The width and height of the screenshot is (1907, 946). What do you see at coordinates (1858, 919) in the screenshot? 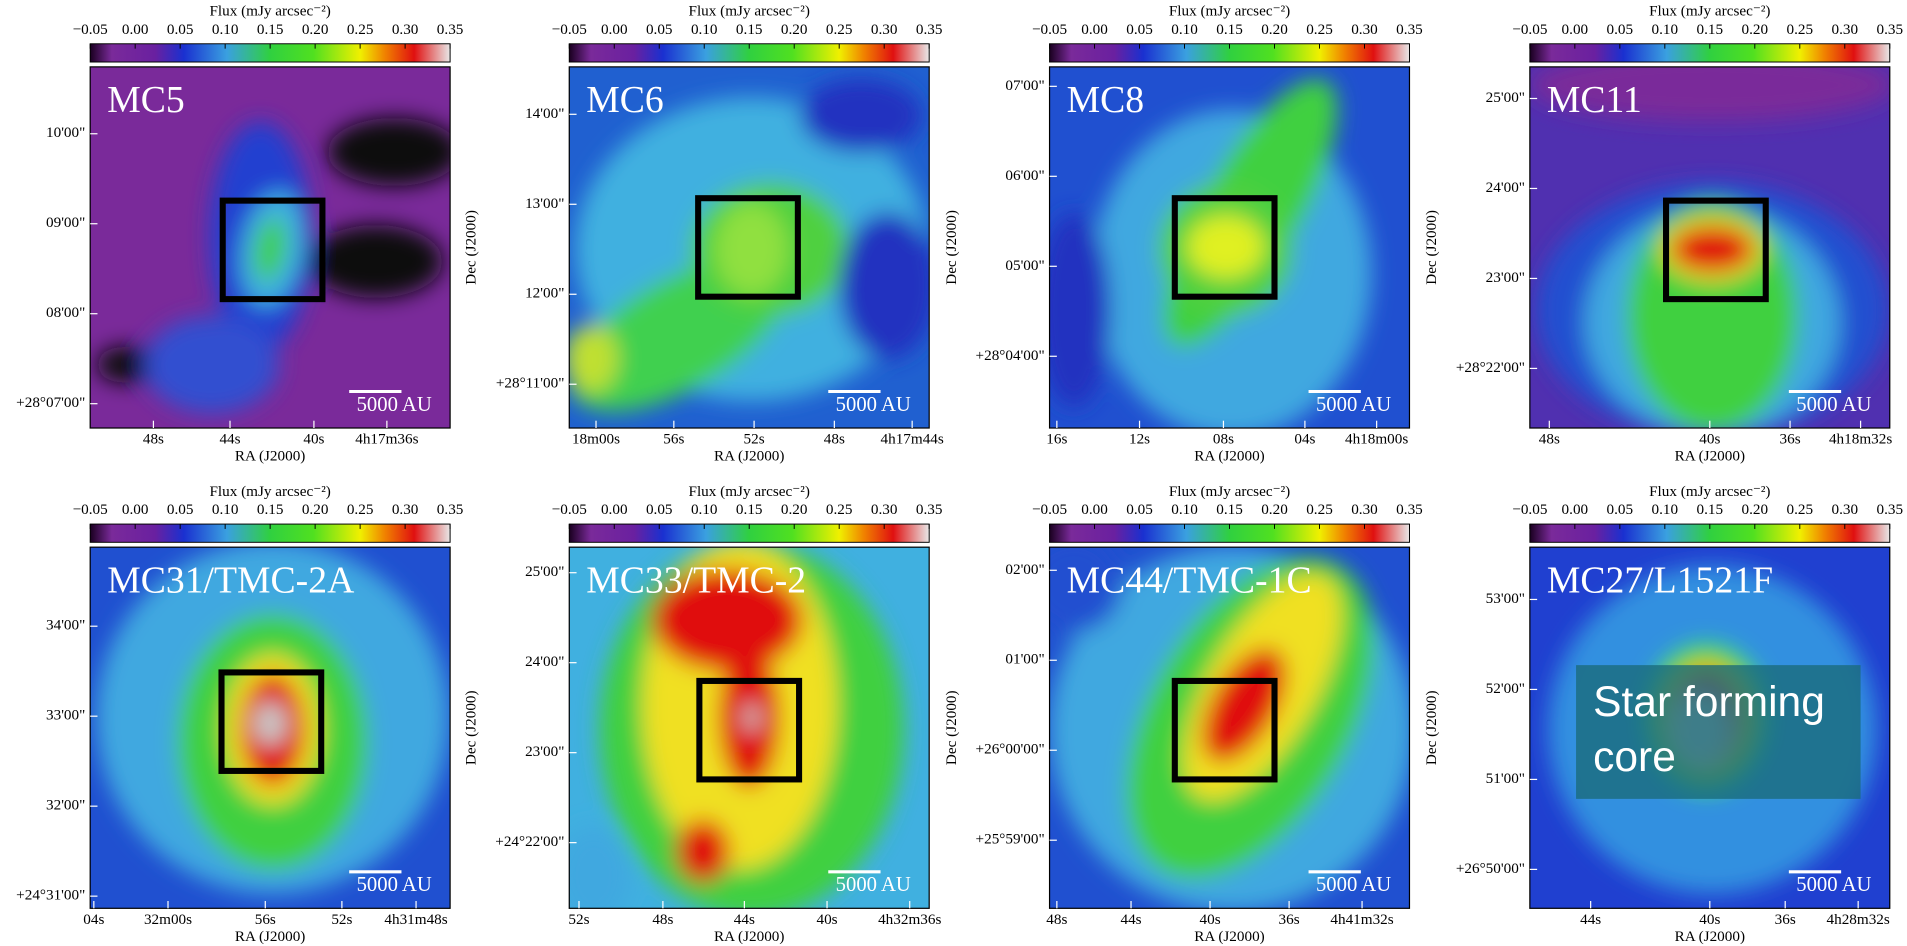
I see `ra-tick-label: 4h28m32s` at bounding box center [1858, 919].